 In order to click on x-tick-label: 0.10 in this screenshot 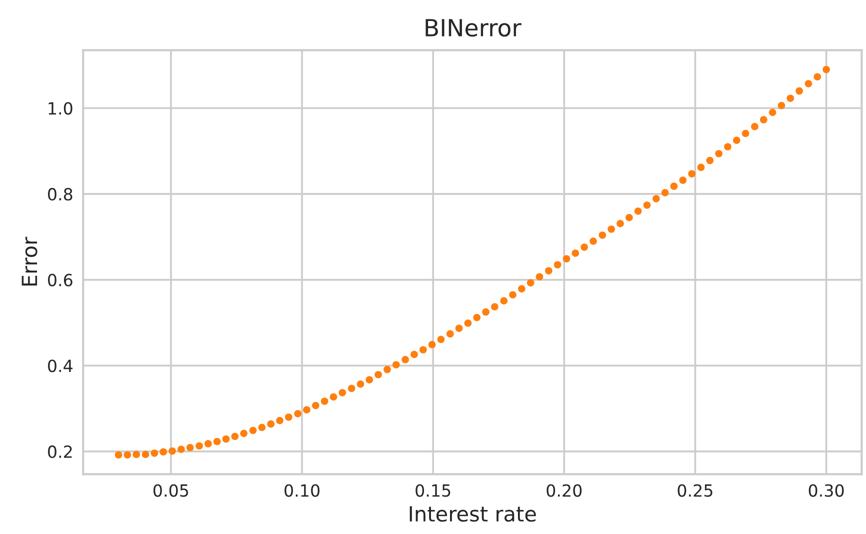, I will do `click(302, 490)`.